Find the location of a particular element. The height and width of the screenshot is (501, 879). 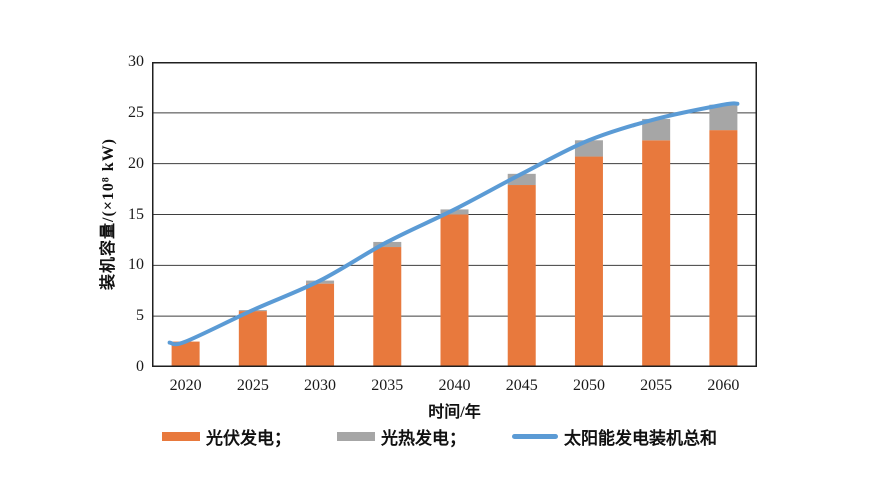

y-tick-label: 10 is located at coordinates (136, 265).